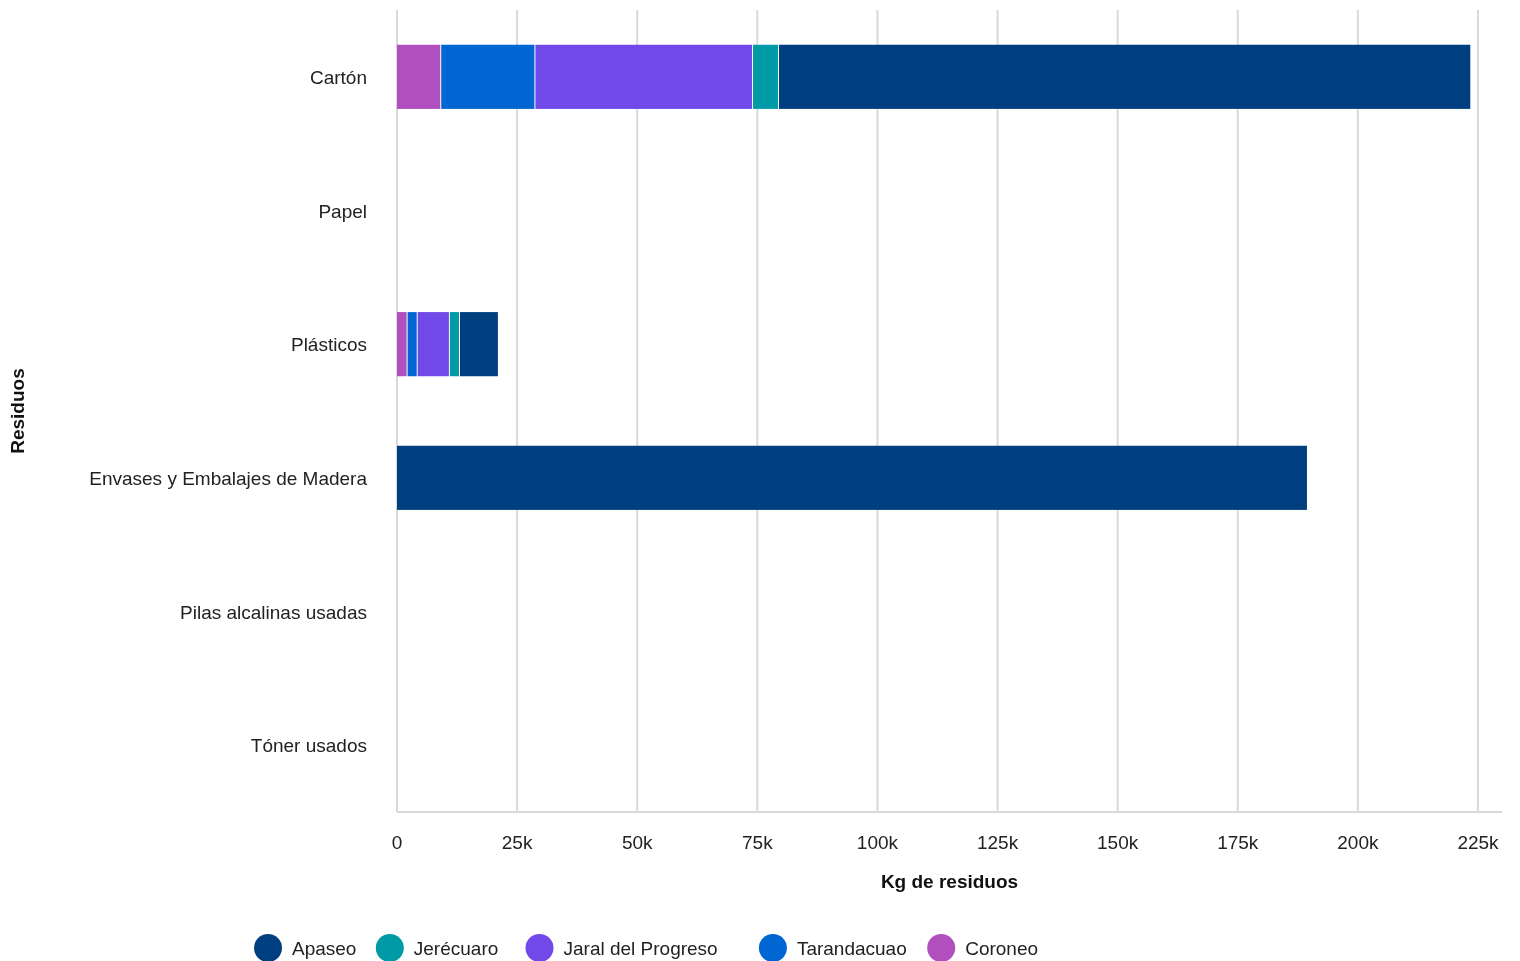 The image size is (1520, 961). Describe the element at coordinates (877, 842) in the screenshot. I see `x-tick-label: 100k` at that location.